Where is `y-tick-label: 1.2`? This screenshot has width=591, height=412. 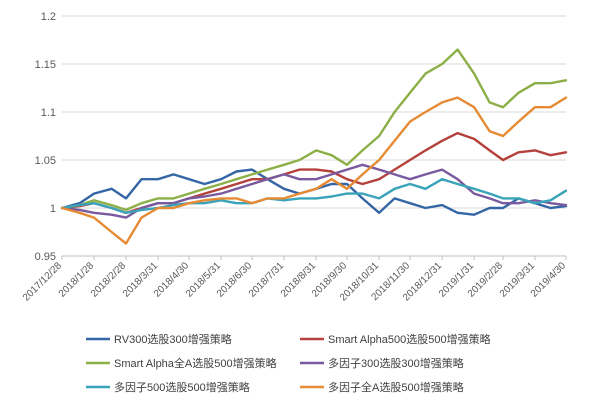
y-tick-label: 1.2 is located at coordinates (48, 17).